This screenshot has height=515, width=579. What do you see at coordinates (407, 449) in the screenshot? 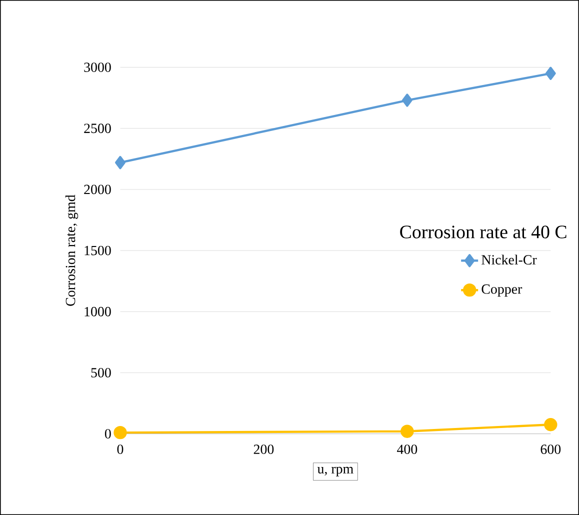
I see `x-tick-label: 400` at bounding box center [407, 449].